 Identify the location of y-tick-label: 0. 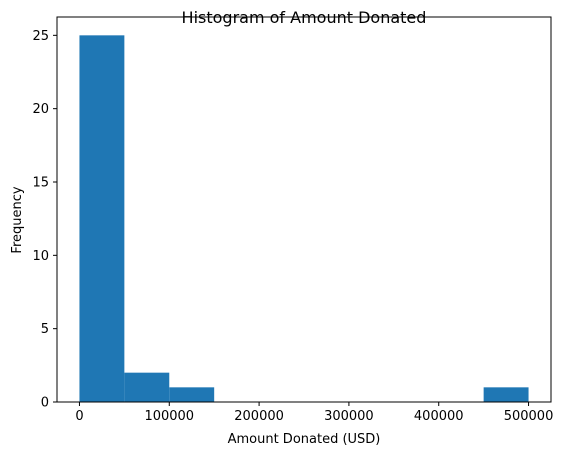
(45, 403).